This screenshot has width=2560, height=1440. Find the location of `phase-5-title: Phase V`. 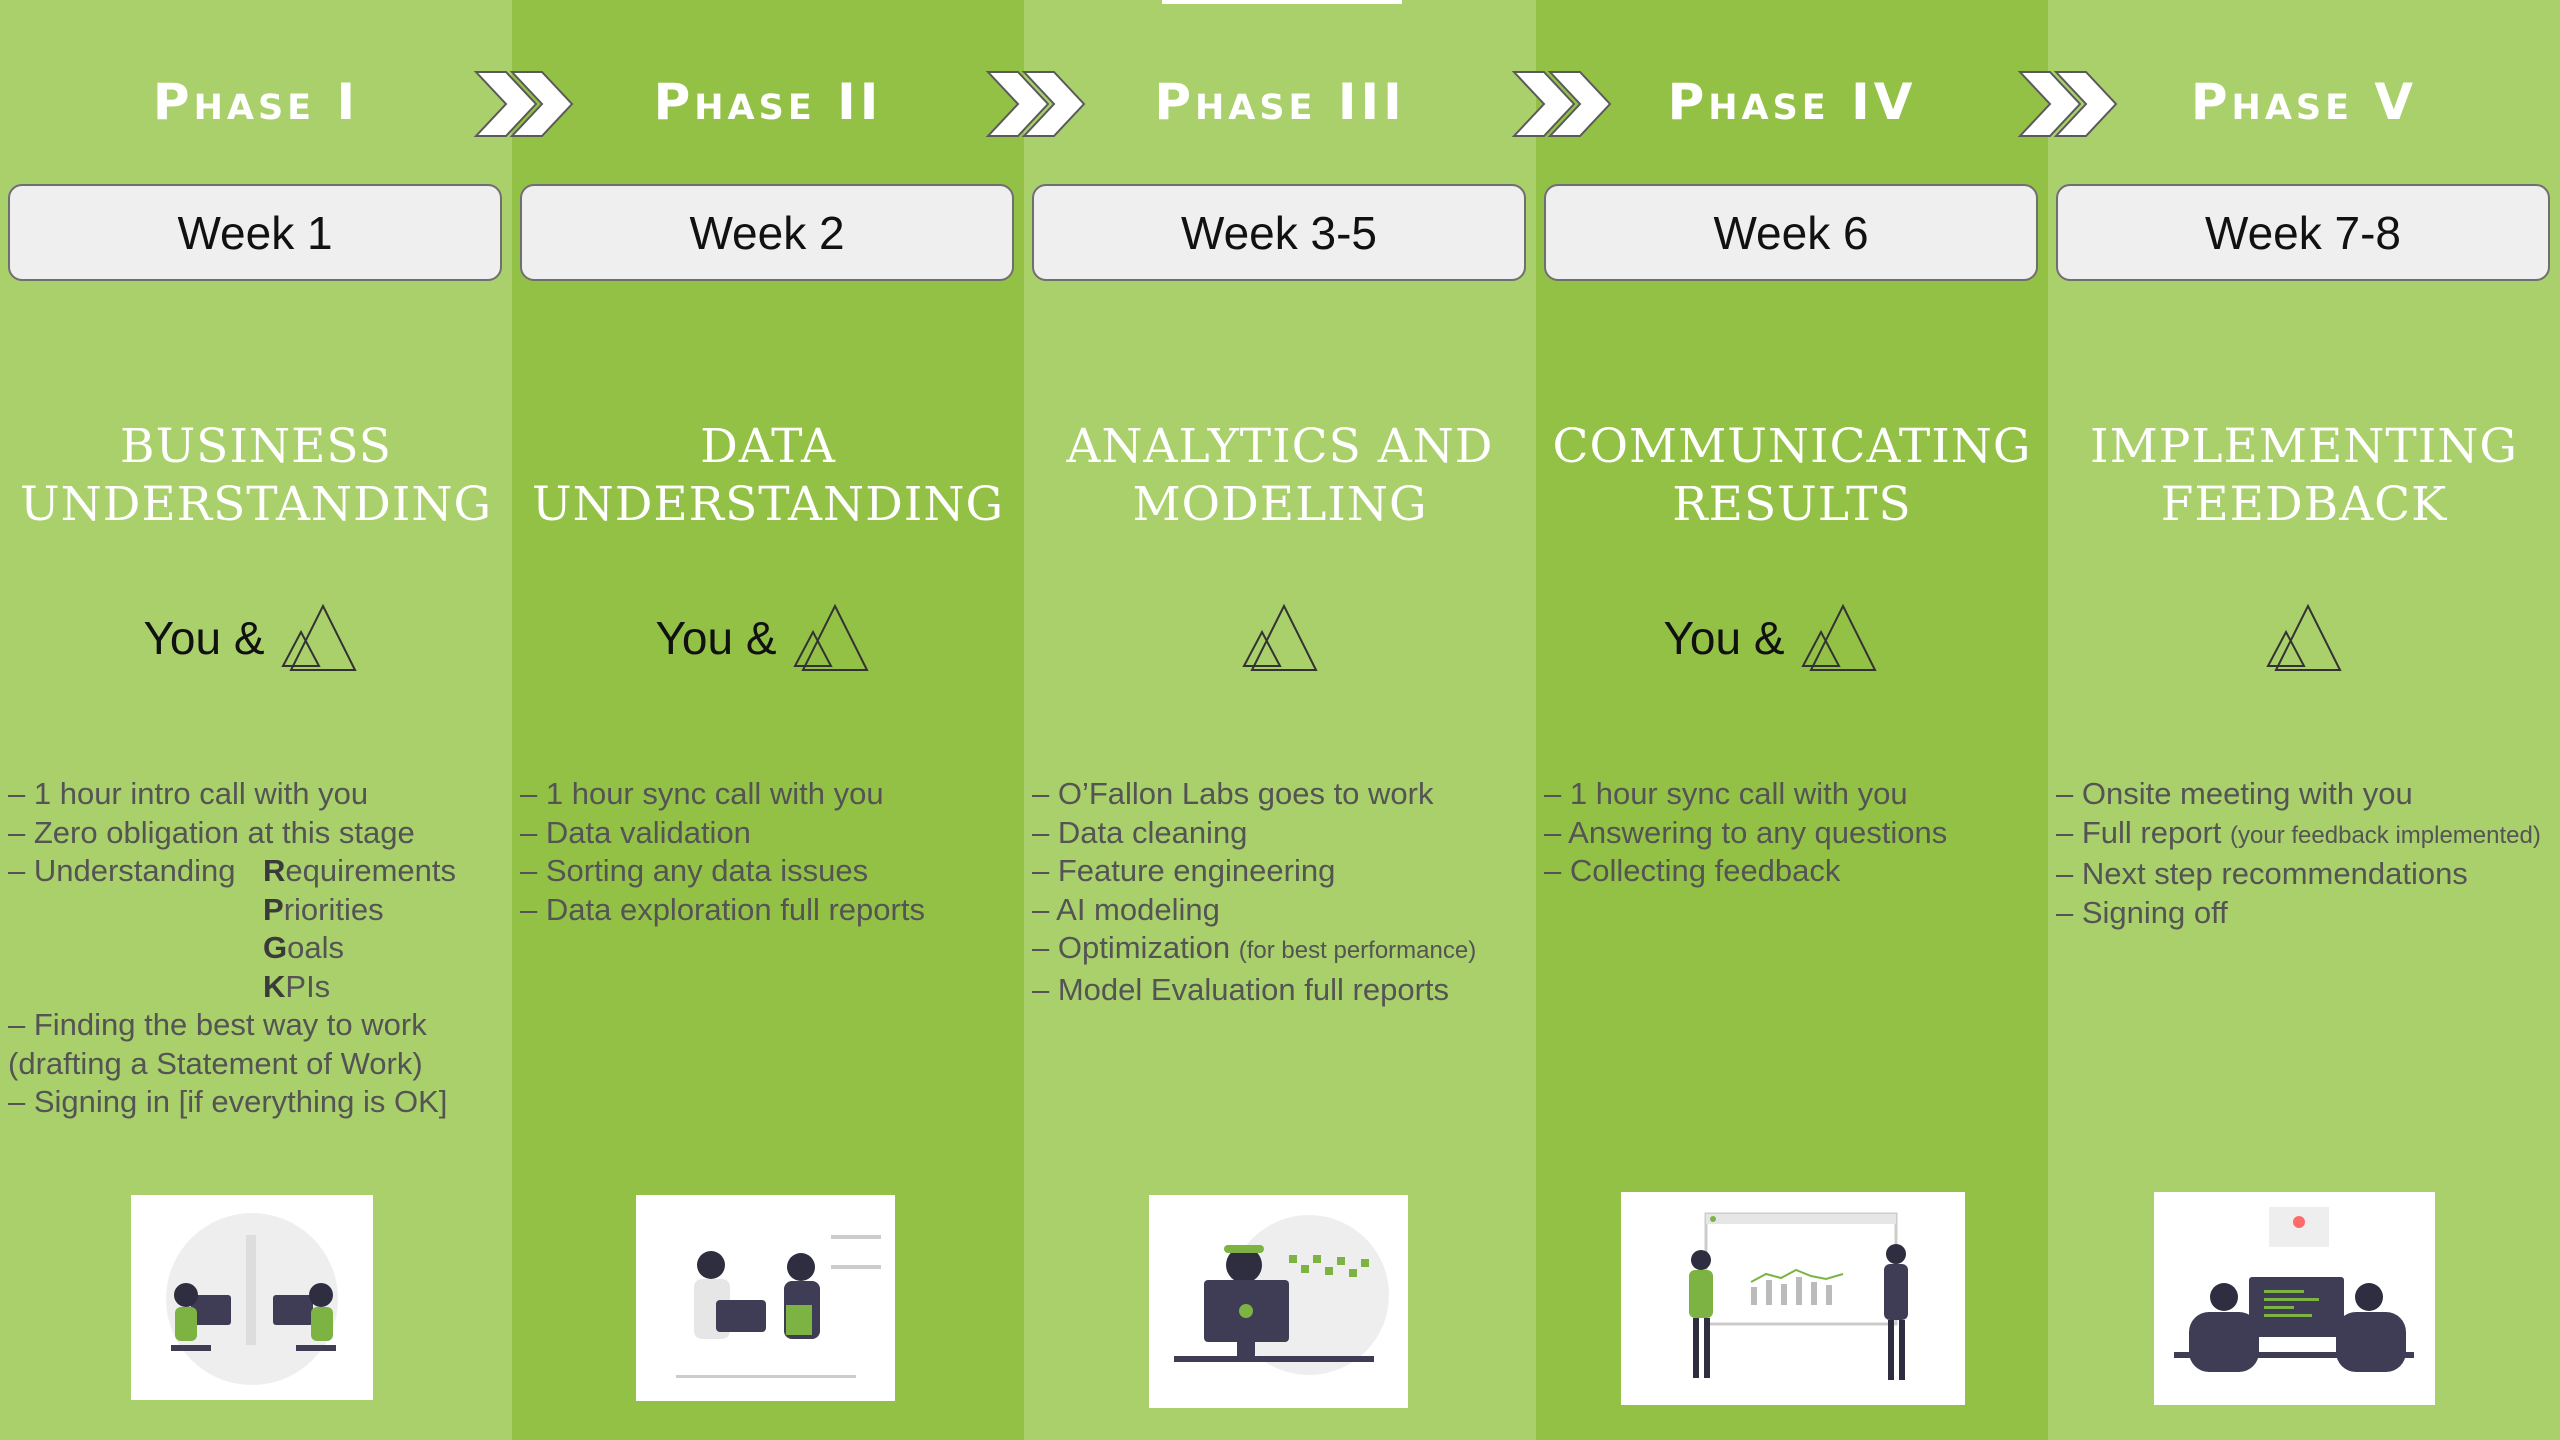

phase-5-title: Phase V is located at coordinates (2304, 102).